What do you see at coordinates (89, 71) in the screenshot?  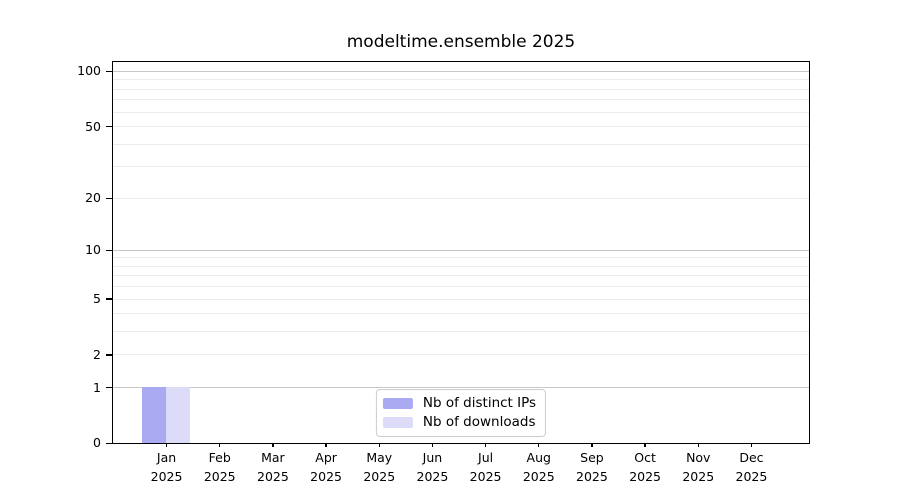 I see `y-tick-label: 100` at bounding box center [89, 71].